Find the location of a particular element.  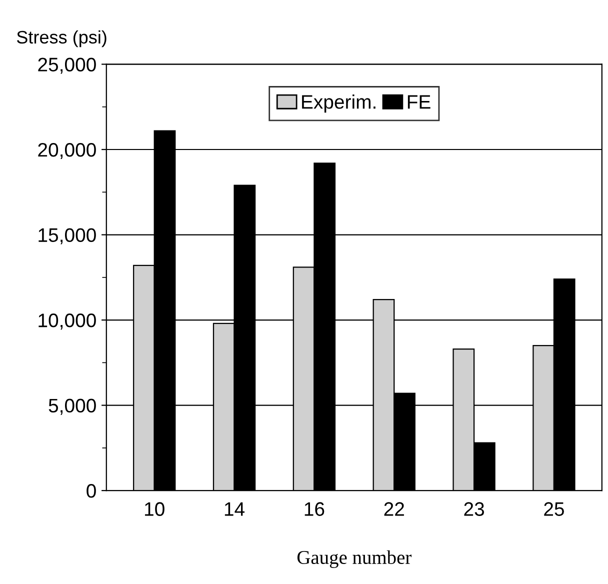

x-tick-label: 16 is located at coordinates (314, 509).